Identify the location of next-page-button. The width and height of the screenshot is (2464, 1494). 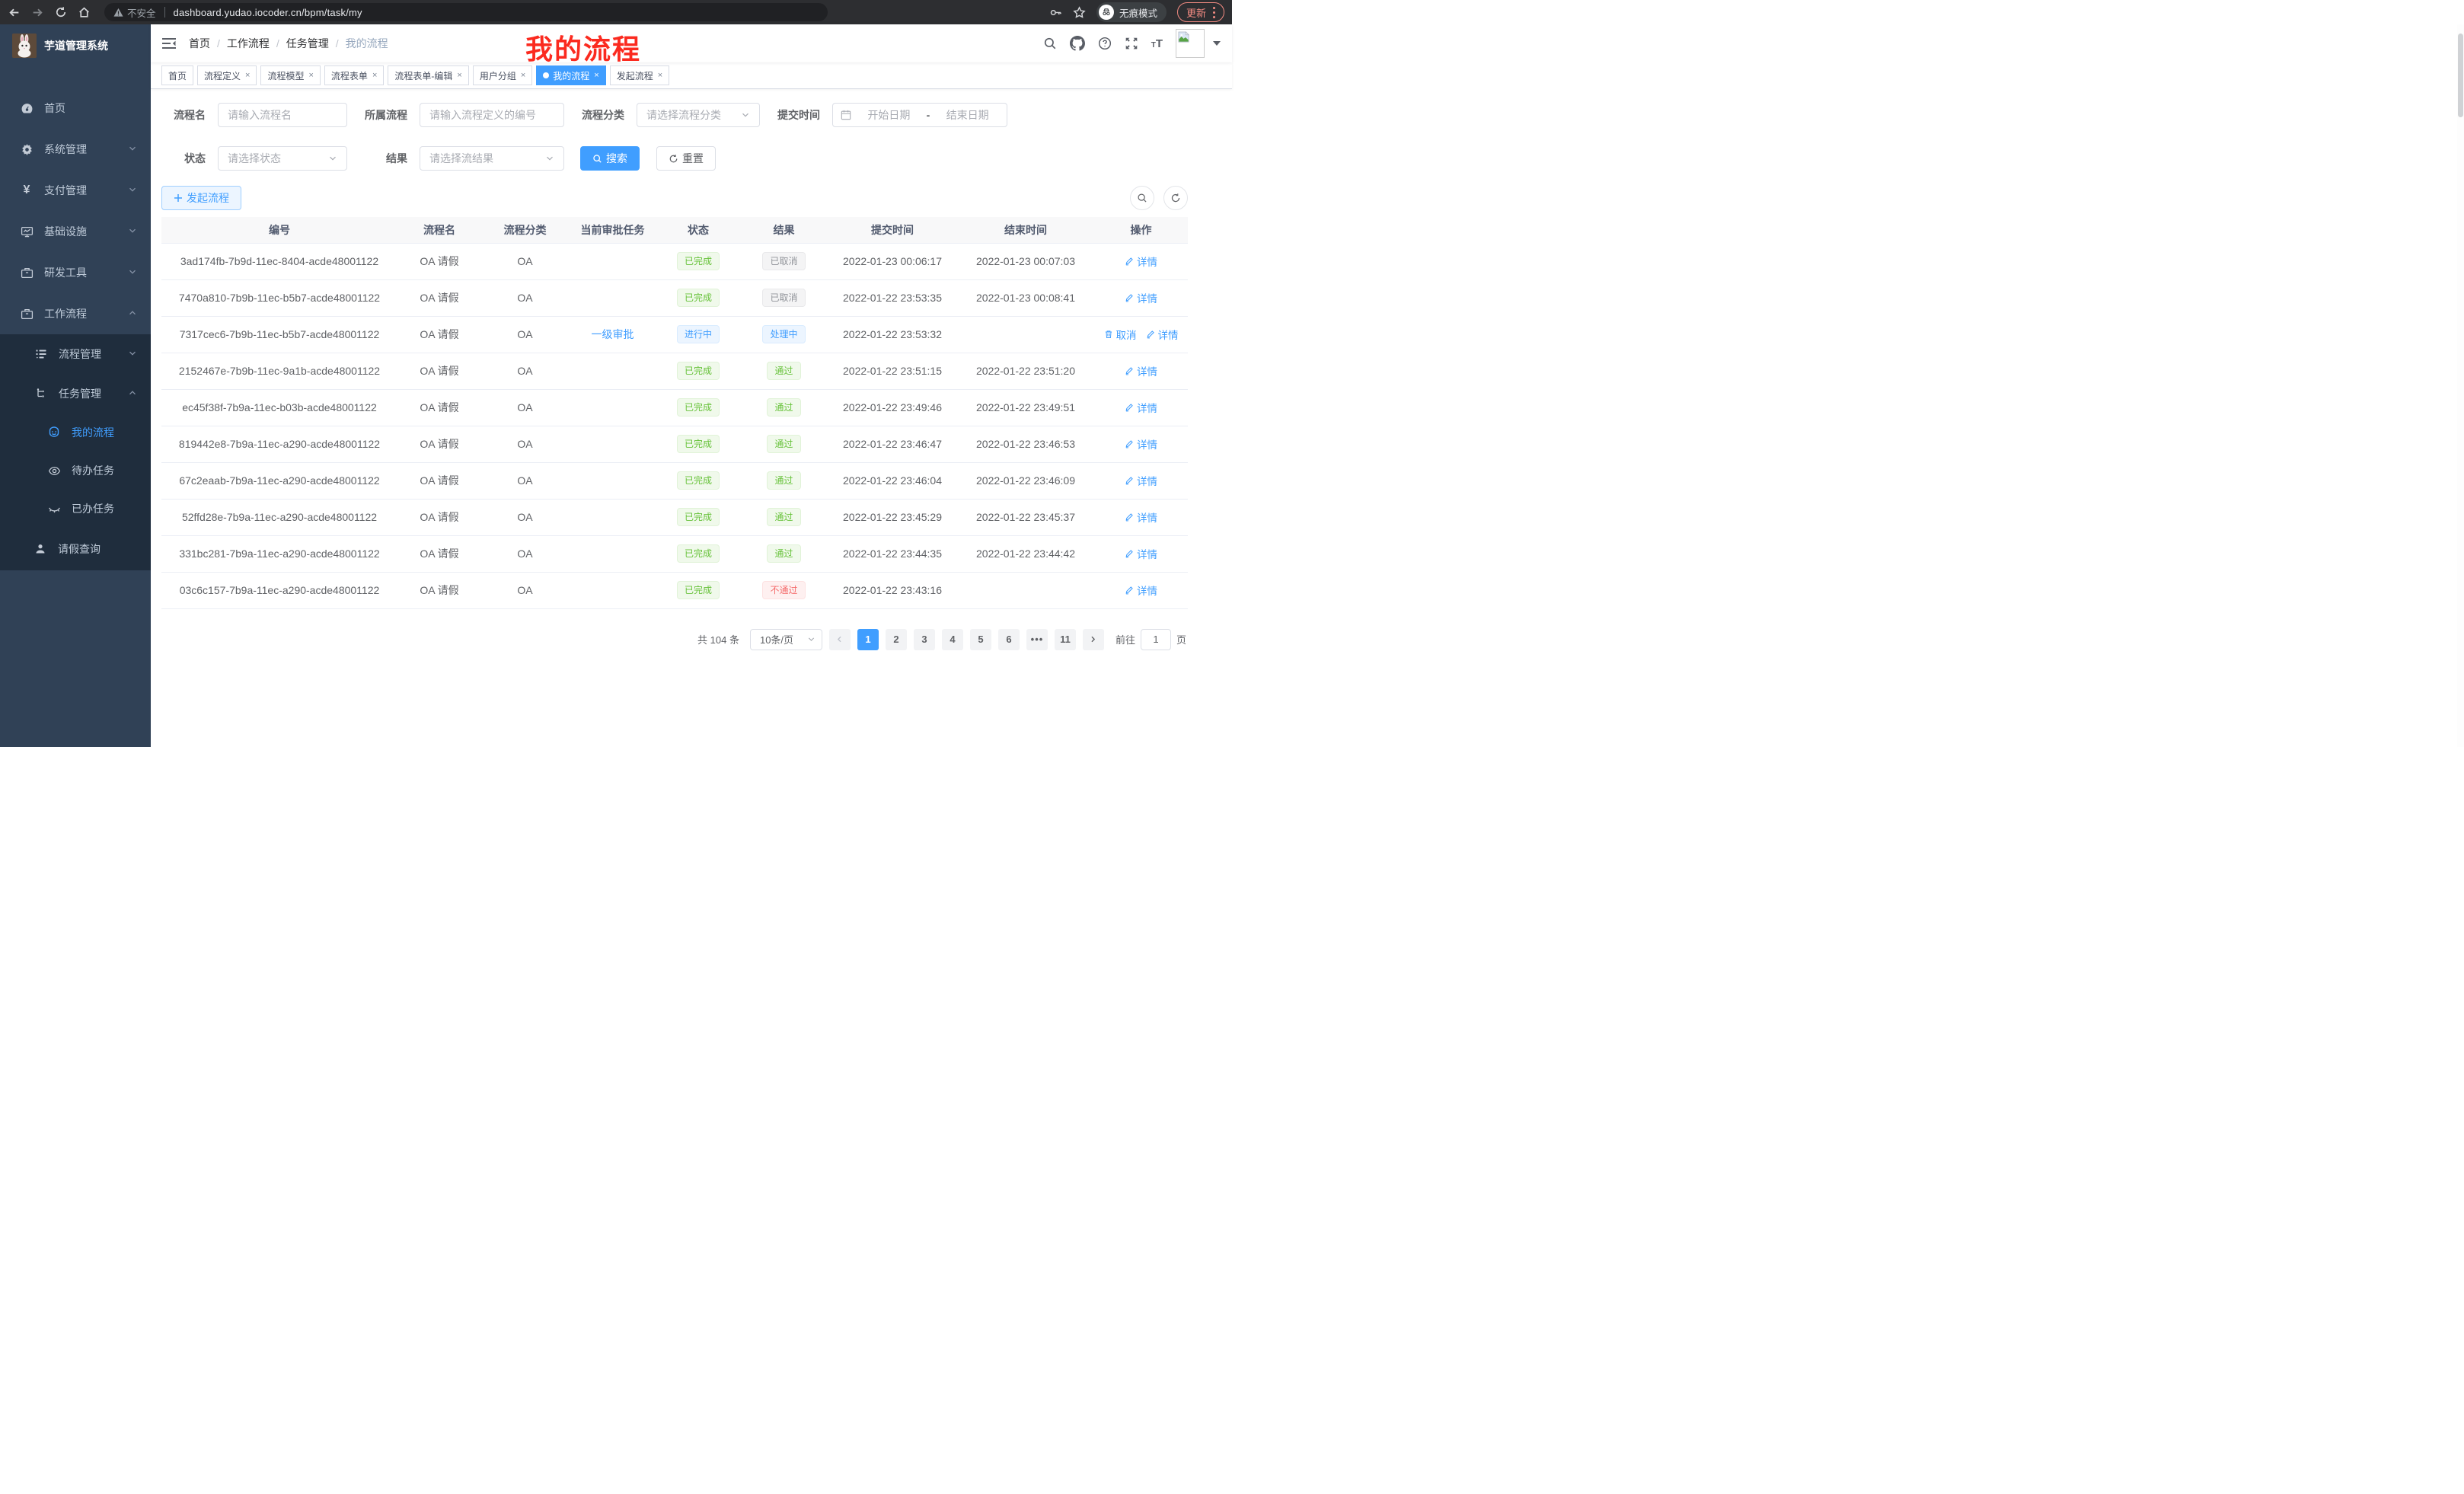
(1093, 639).